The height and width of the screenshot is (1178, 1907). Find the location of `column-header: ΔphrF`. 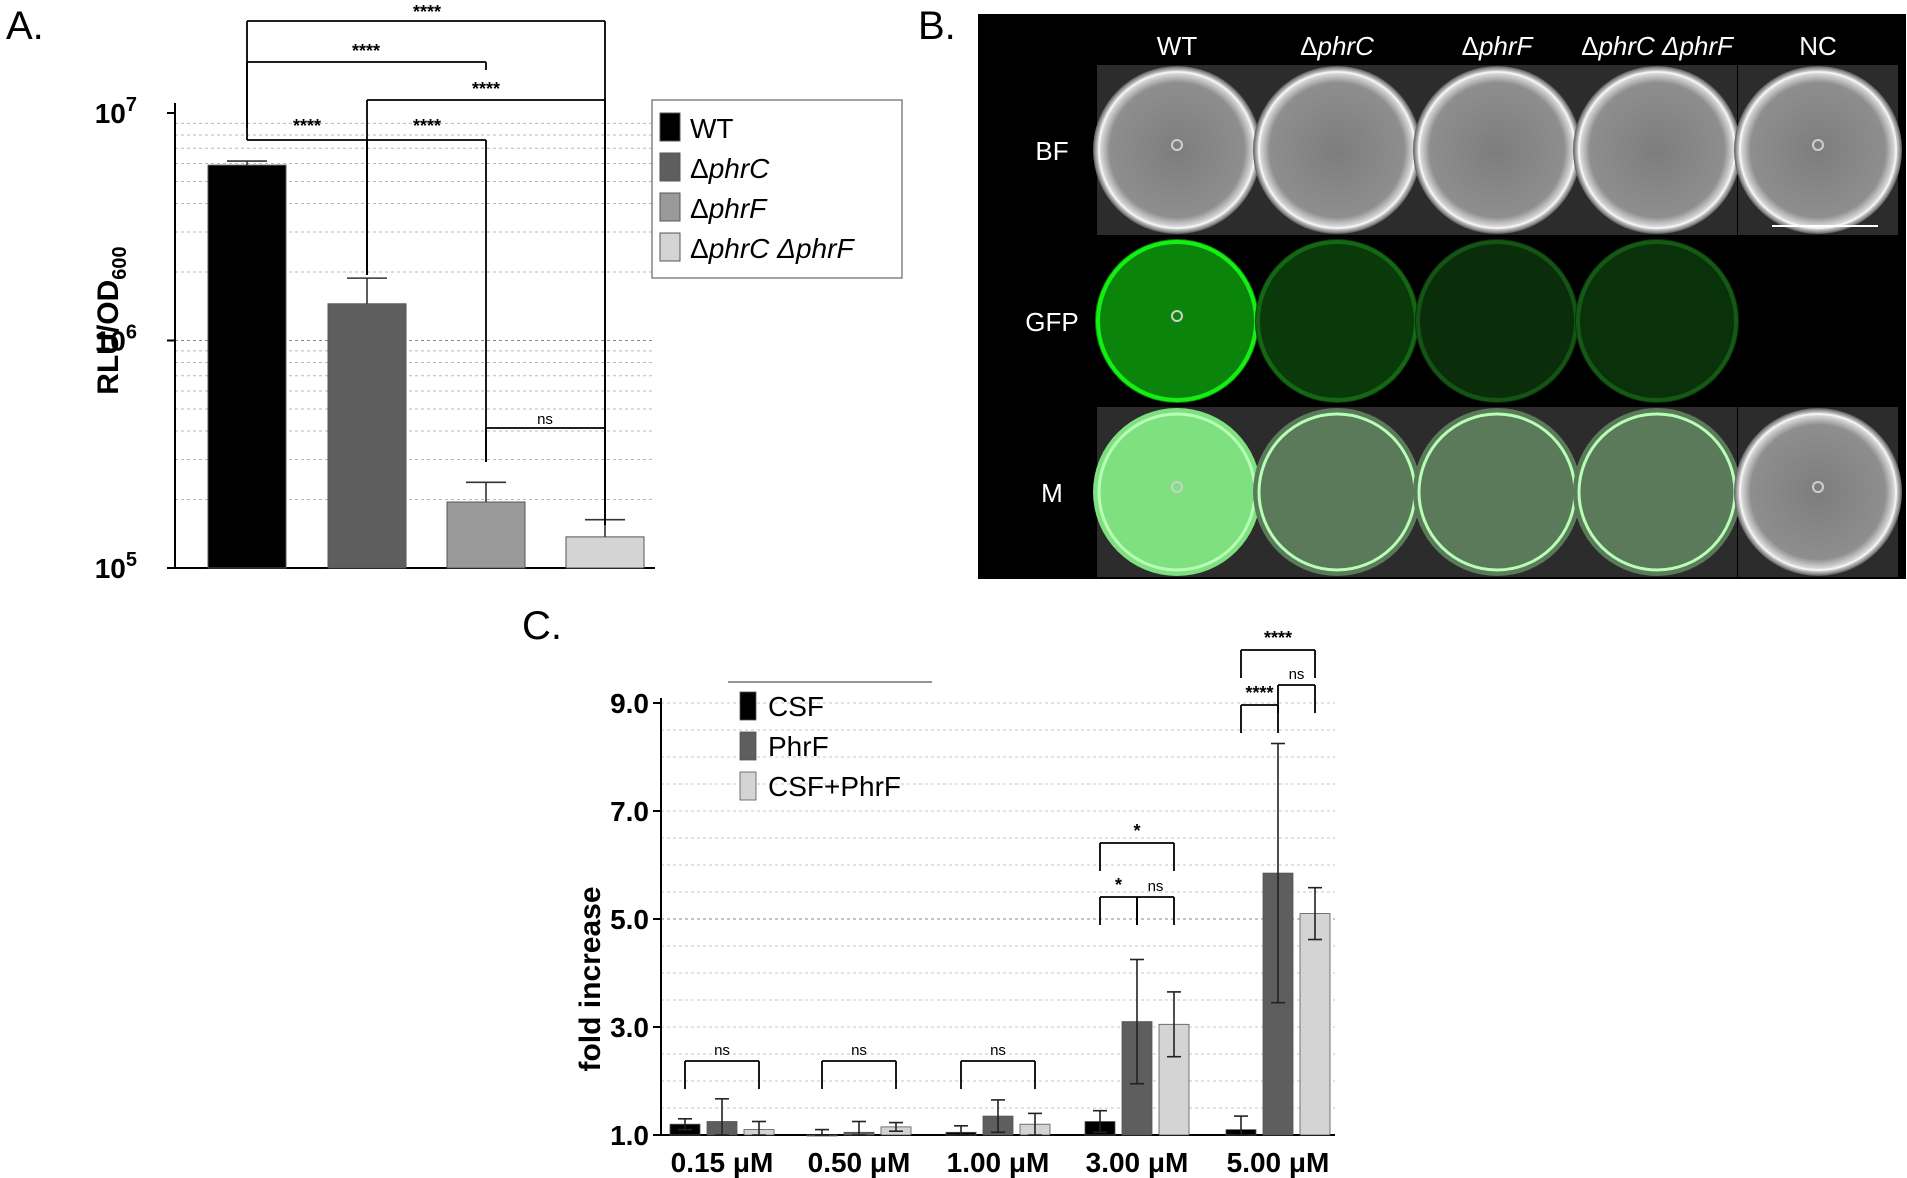

column-header: ΔphrF is located at coordinates (1498, 46).